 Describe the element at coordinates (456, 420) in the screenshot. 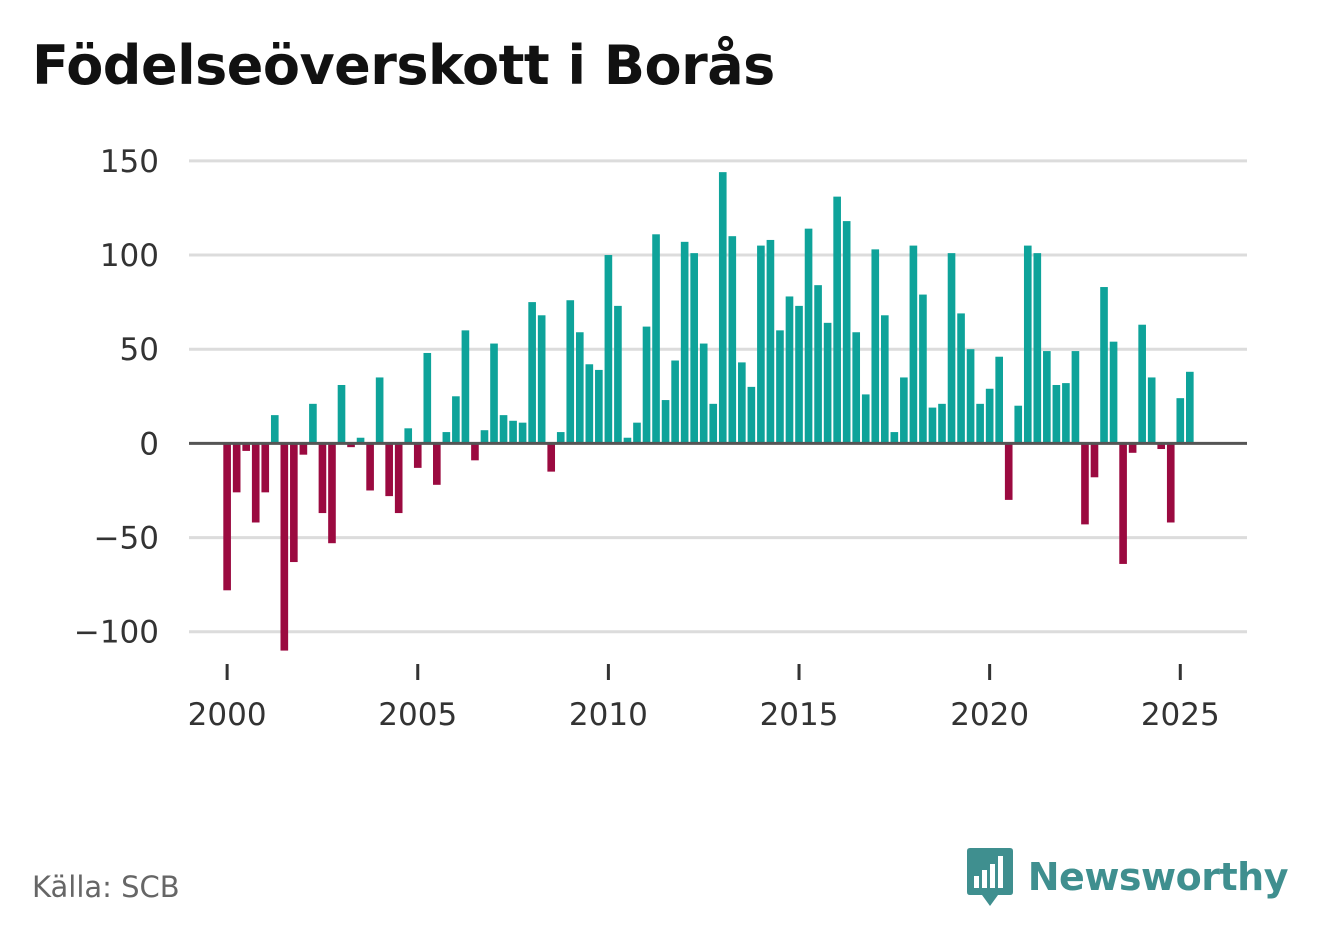

I see `bar-2006-q1` at that location.